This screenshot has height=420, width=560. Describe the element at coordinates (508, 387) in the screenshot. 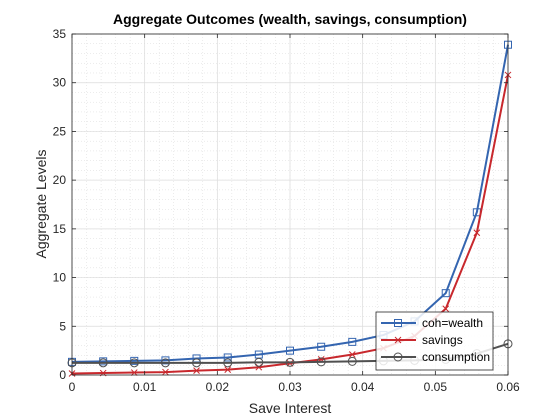

I see `x-tick-label: 0.06` at that location.